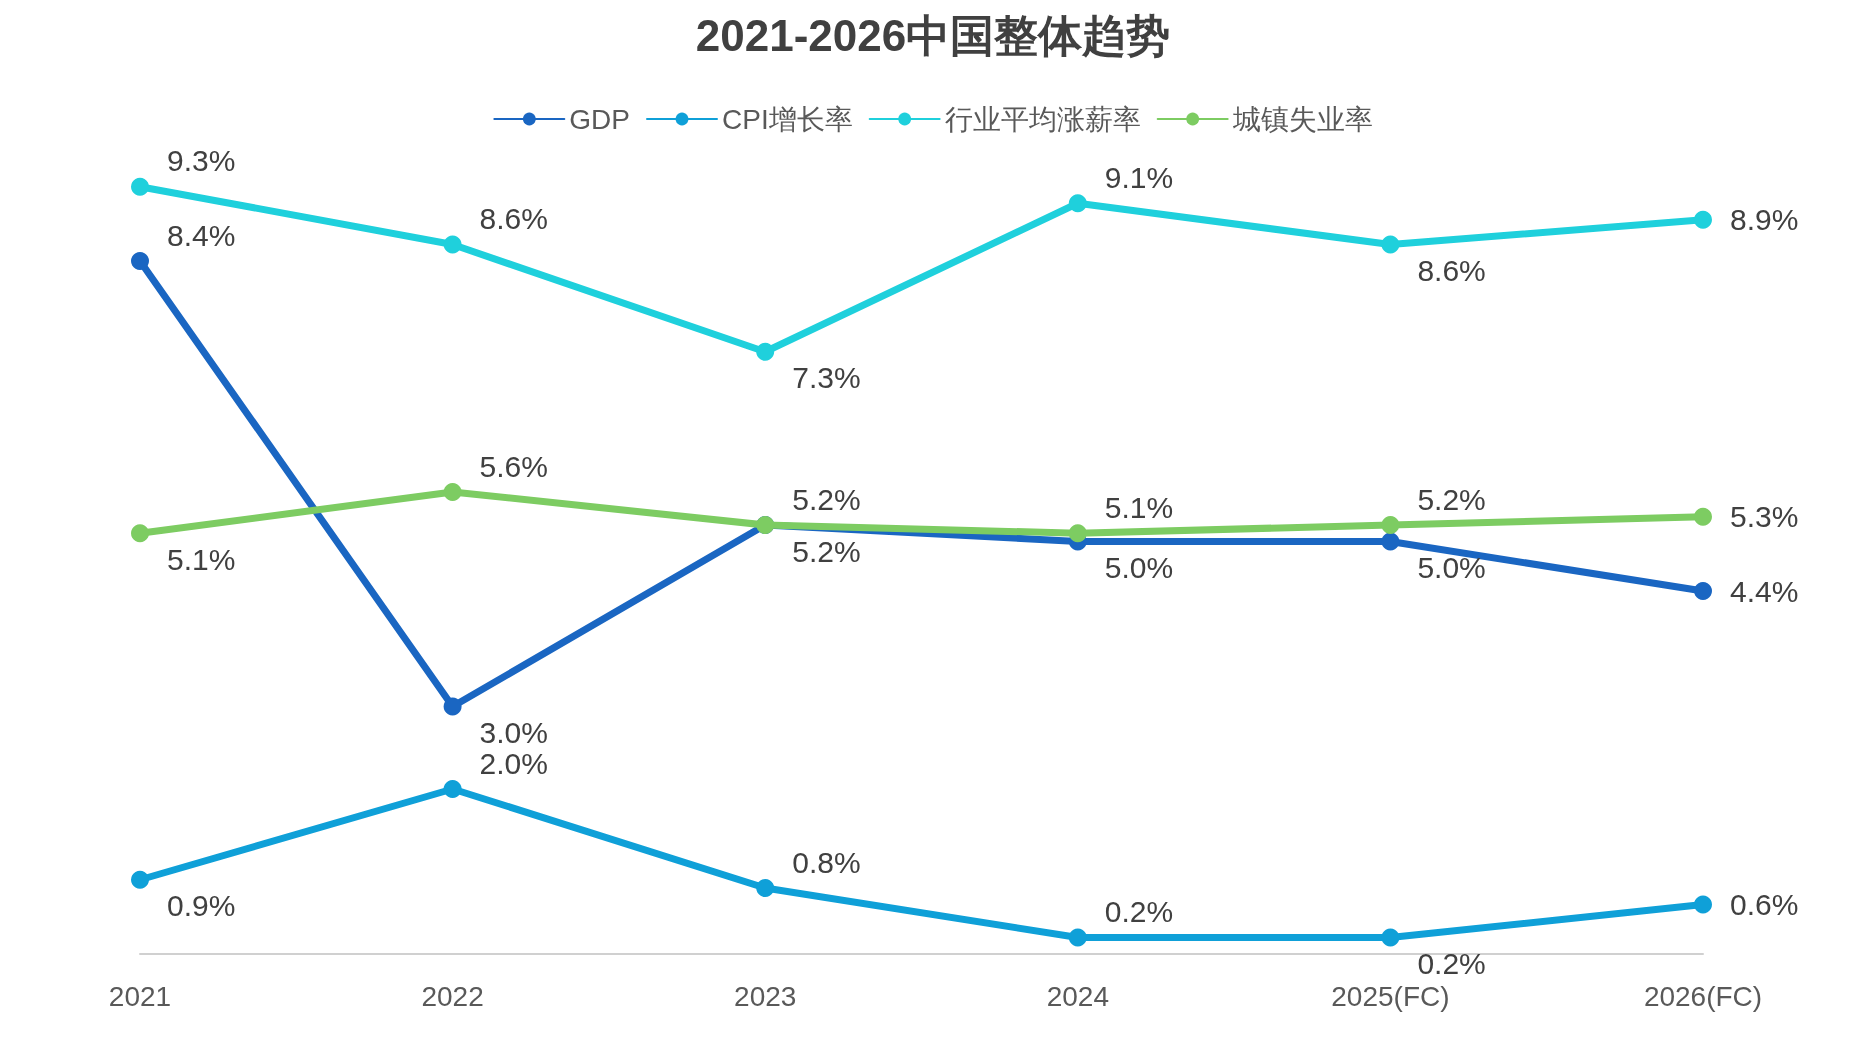 This screenshot has width=1866, height=1040. I want to click on x-tick-label: 2024, so click(1077, 996).